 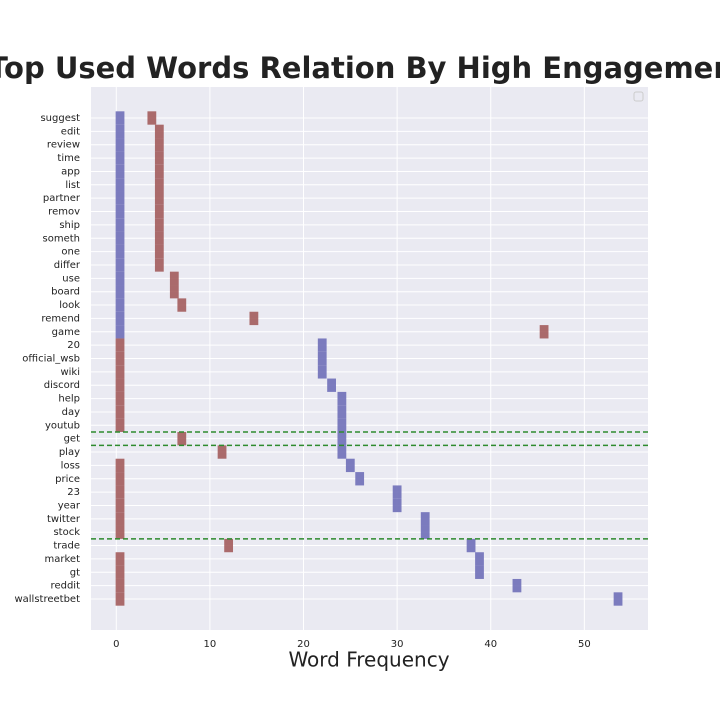 I want to click on y-tick-label: twitter, so click(x=64, y=519).